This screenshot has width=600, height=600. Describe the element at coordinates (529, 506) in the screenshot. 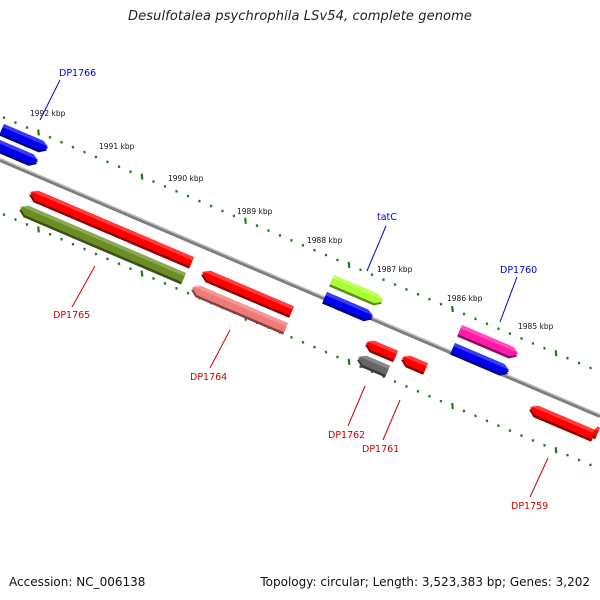

I see `gene-label-dp1759: DP1759` at that location.